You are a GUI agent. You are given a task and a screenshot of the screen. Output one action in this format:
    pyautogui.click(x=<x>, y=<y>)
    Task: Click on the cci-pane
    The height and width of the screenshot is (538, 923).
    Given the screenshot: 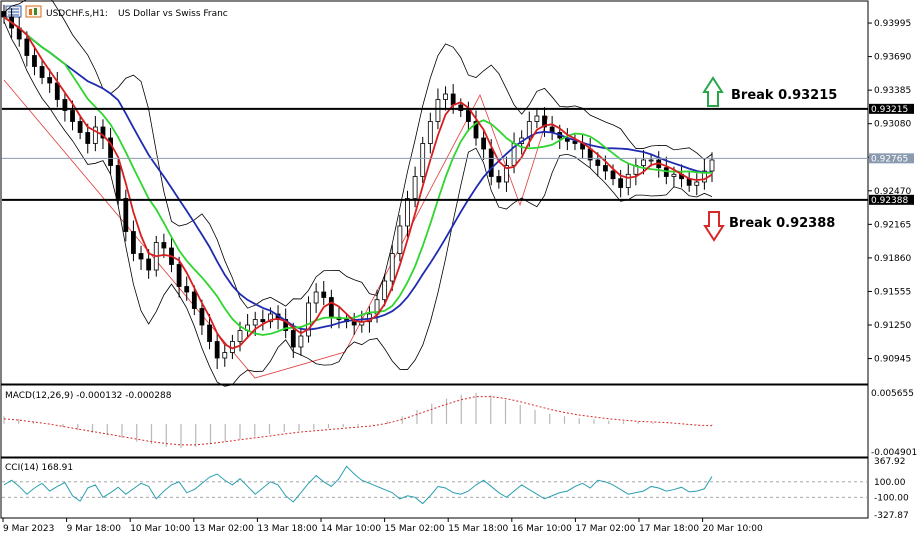 What is the action you would take?
    pyautogui.click(x=434, y=488)
    